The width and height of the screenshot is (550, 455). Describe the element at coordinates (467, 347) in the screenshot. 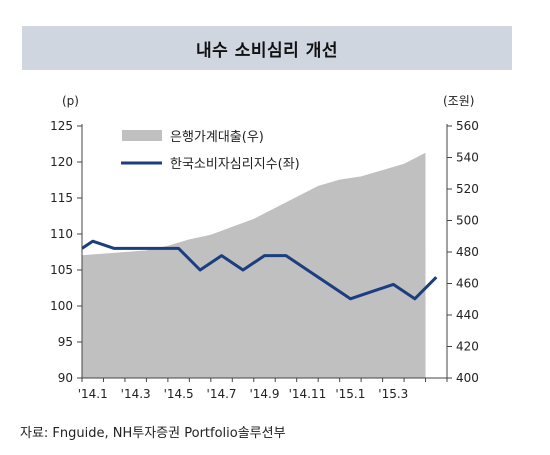

I see `right-tick-label: 420` at that location.